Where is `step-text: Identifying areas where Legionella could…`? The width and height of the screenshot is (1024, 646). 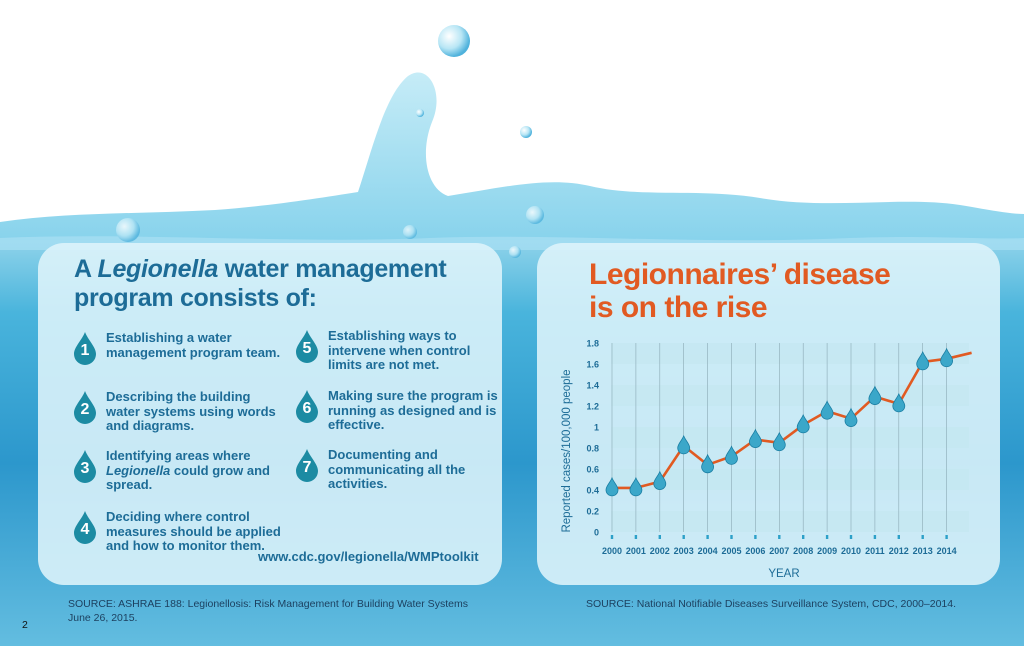 step-text: Identifying areas where Legionella could… is located at coordinates (193, 470).